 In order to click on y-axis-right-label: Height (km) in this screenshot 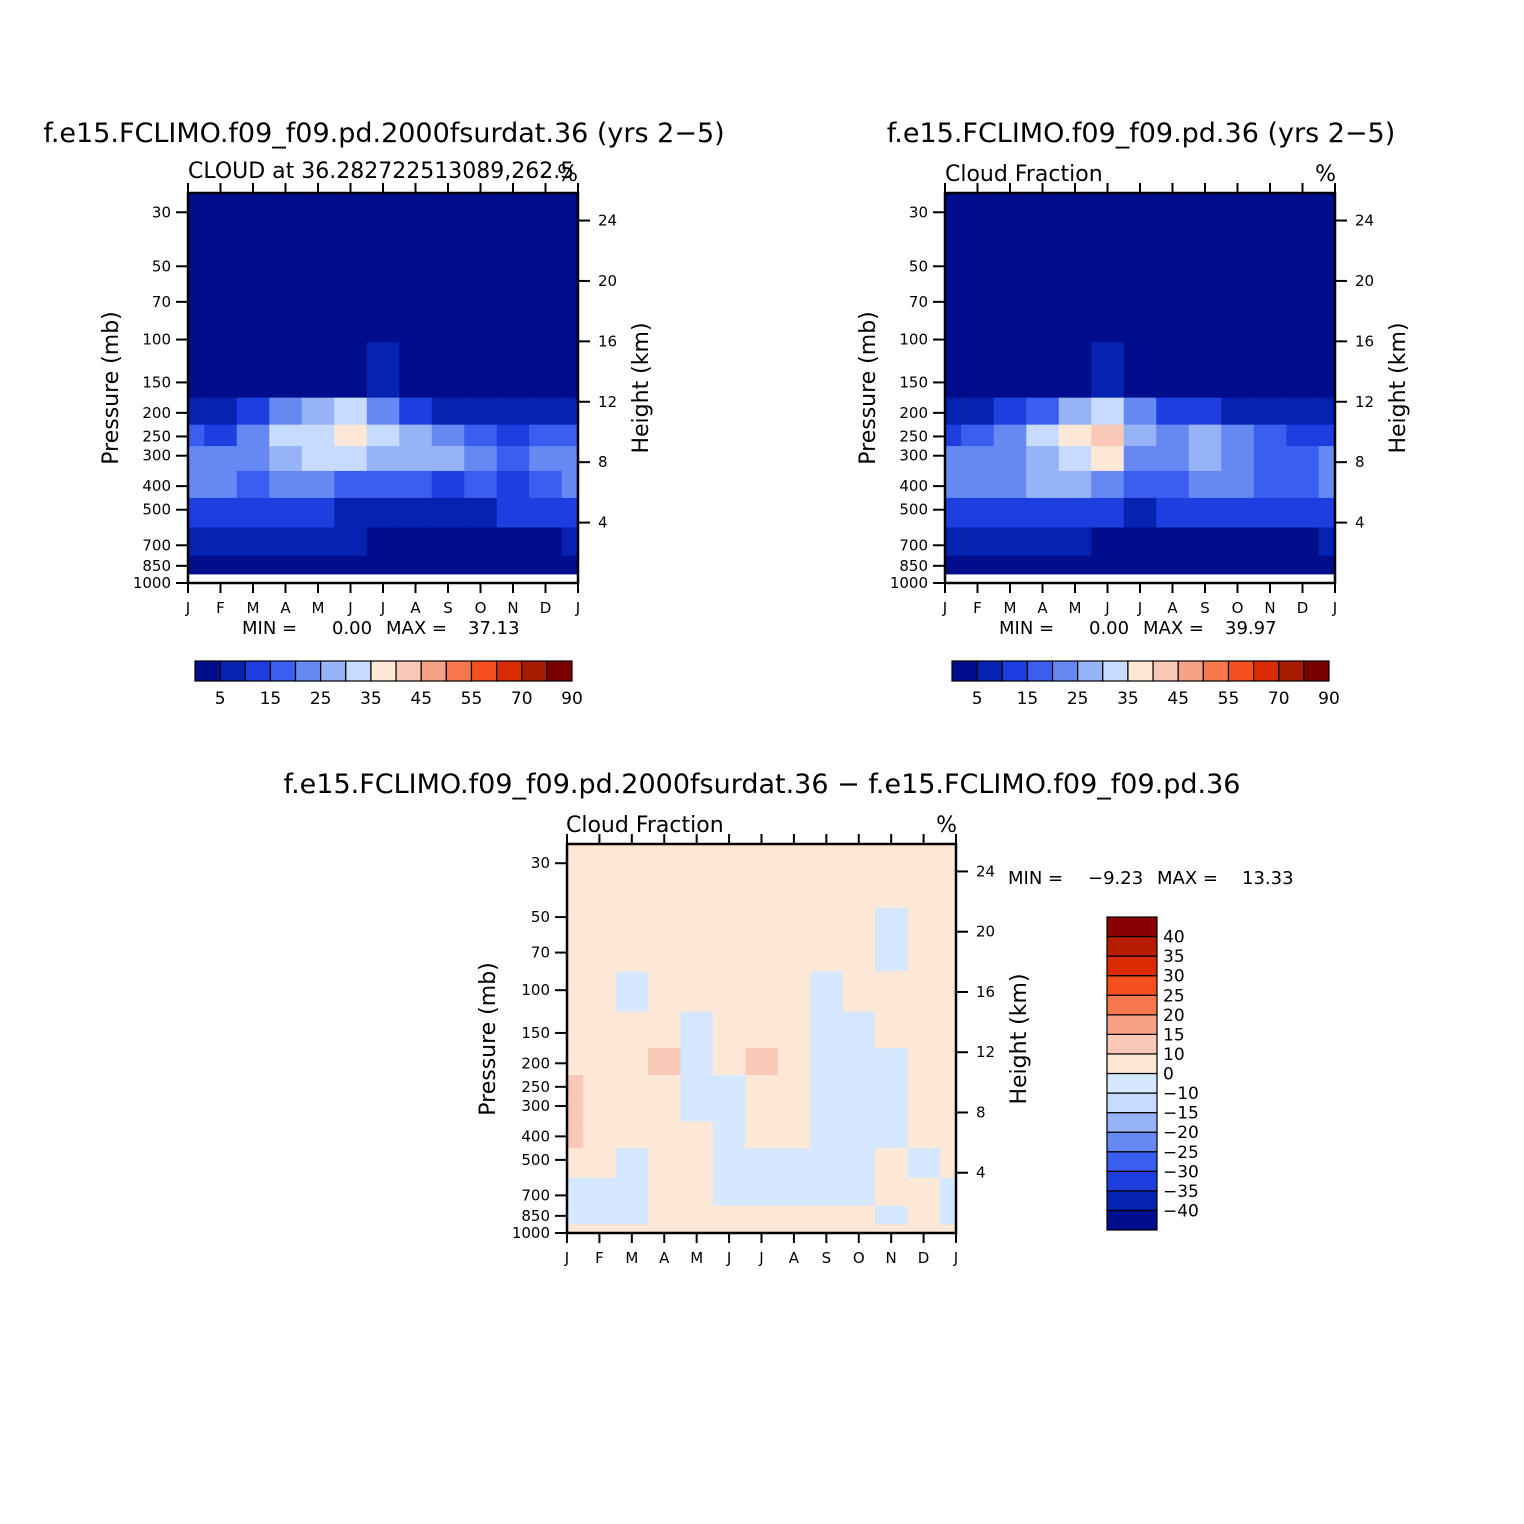, I will do `click(641, 387)`.